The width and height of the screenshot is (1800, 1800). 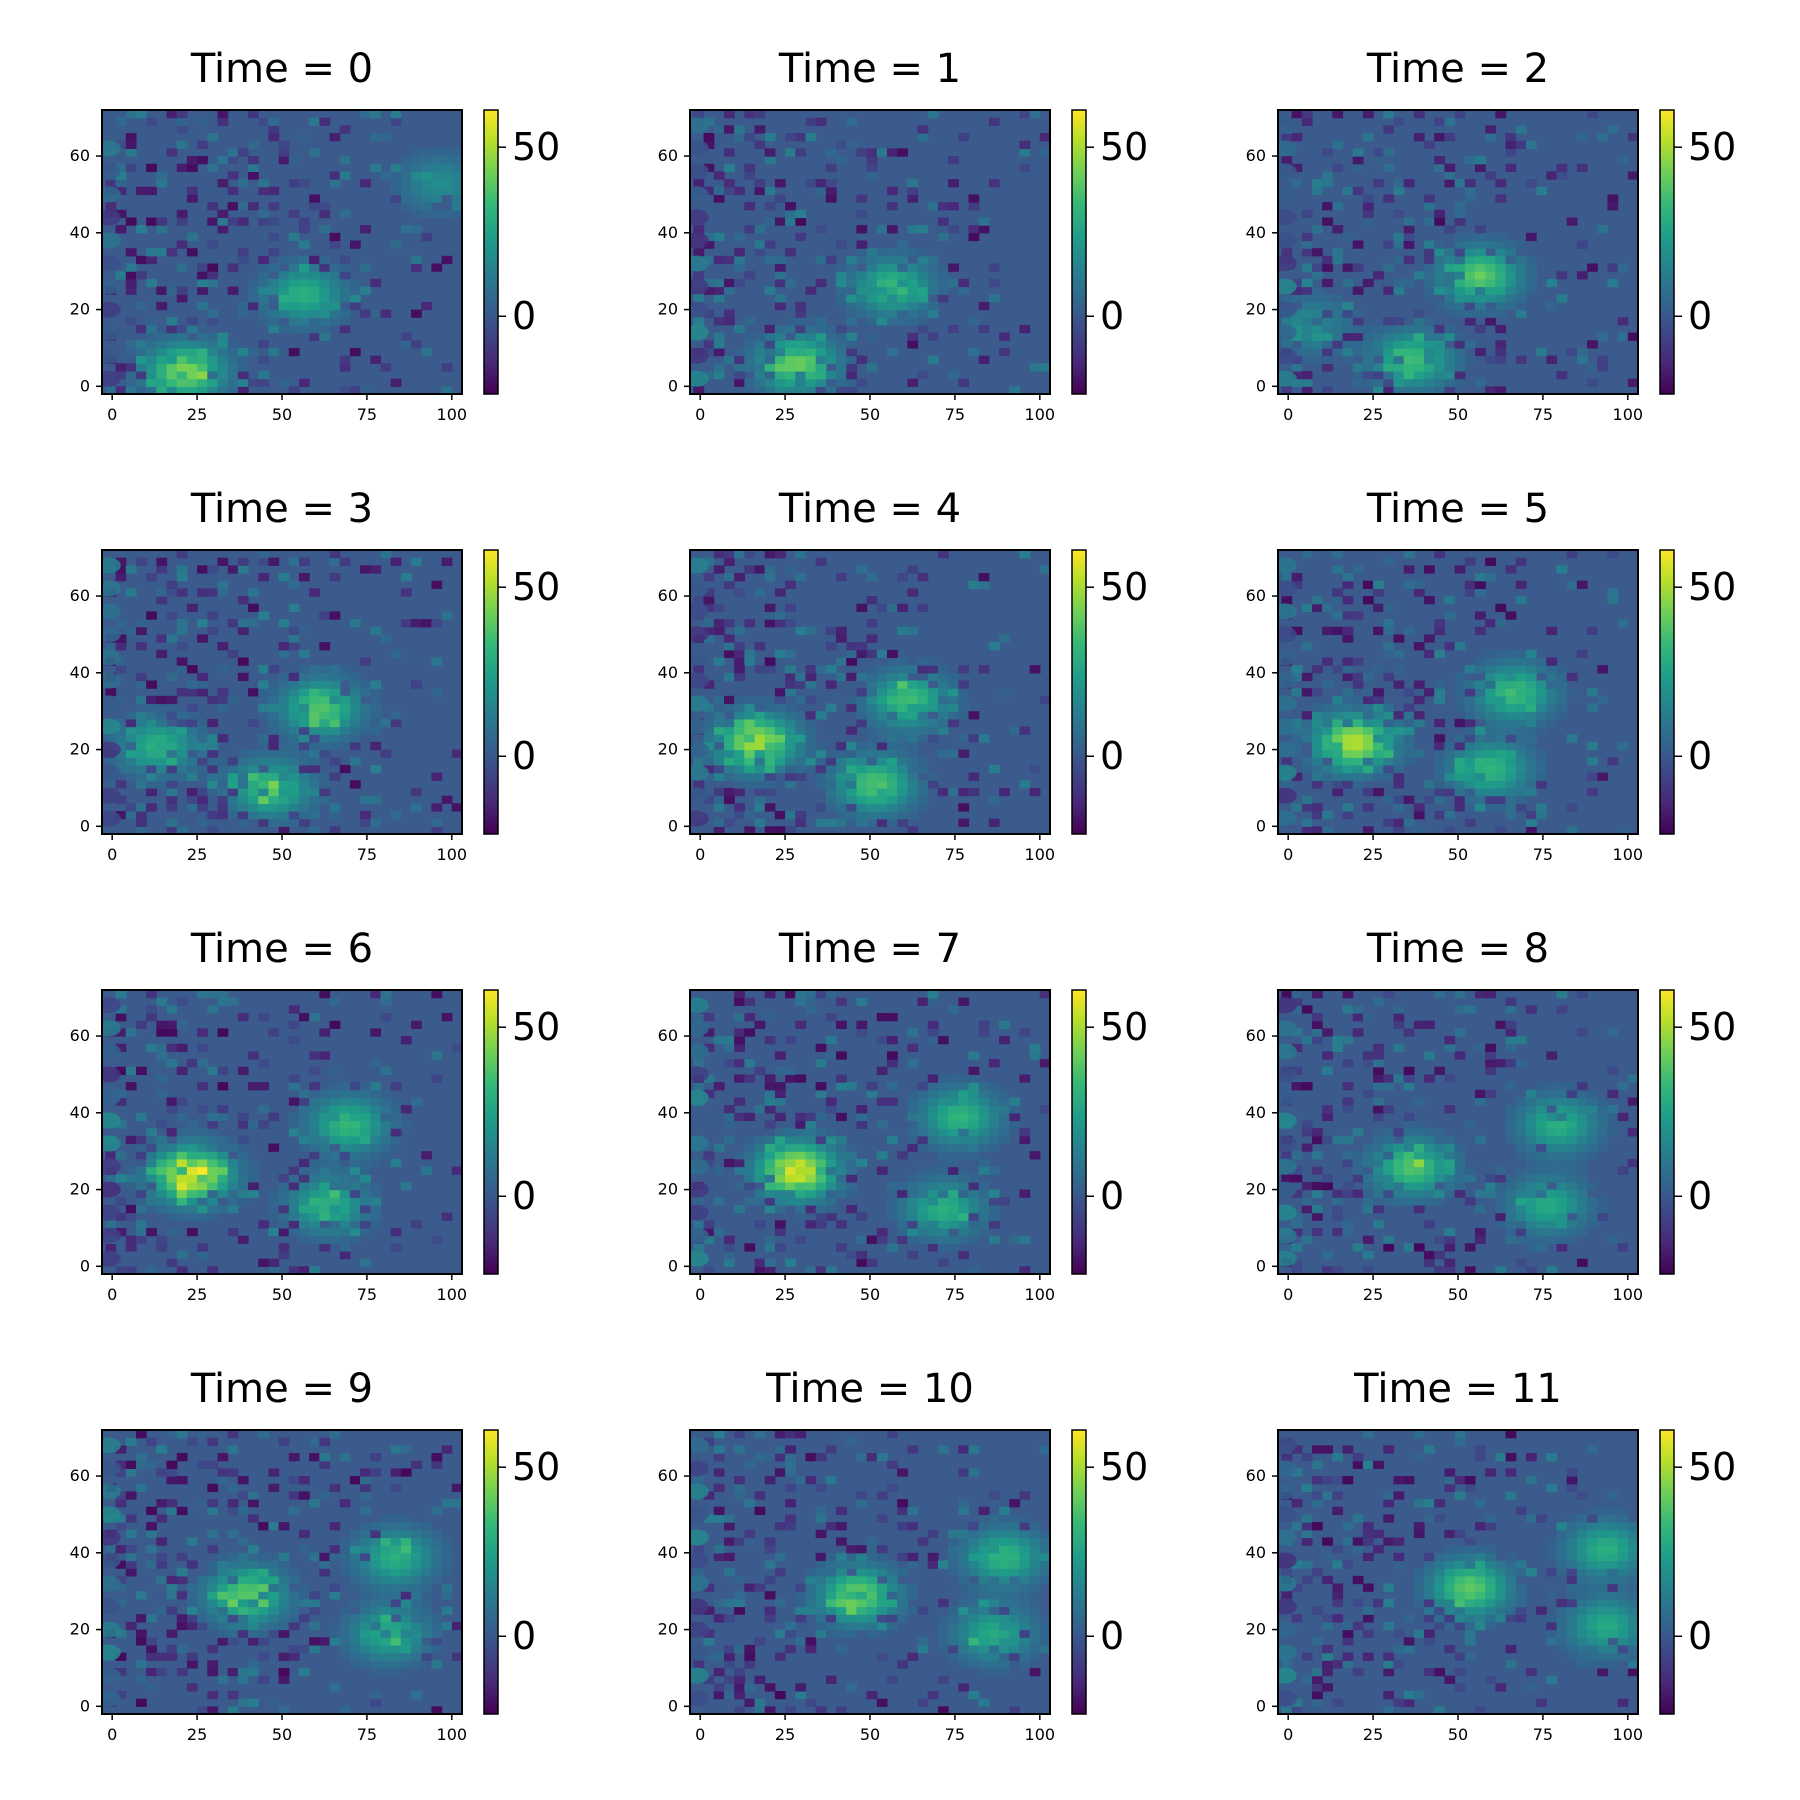 I want to click on colorbar-tick-label: 50, so click(x=1124, y=147).